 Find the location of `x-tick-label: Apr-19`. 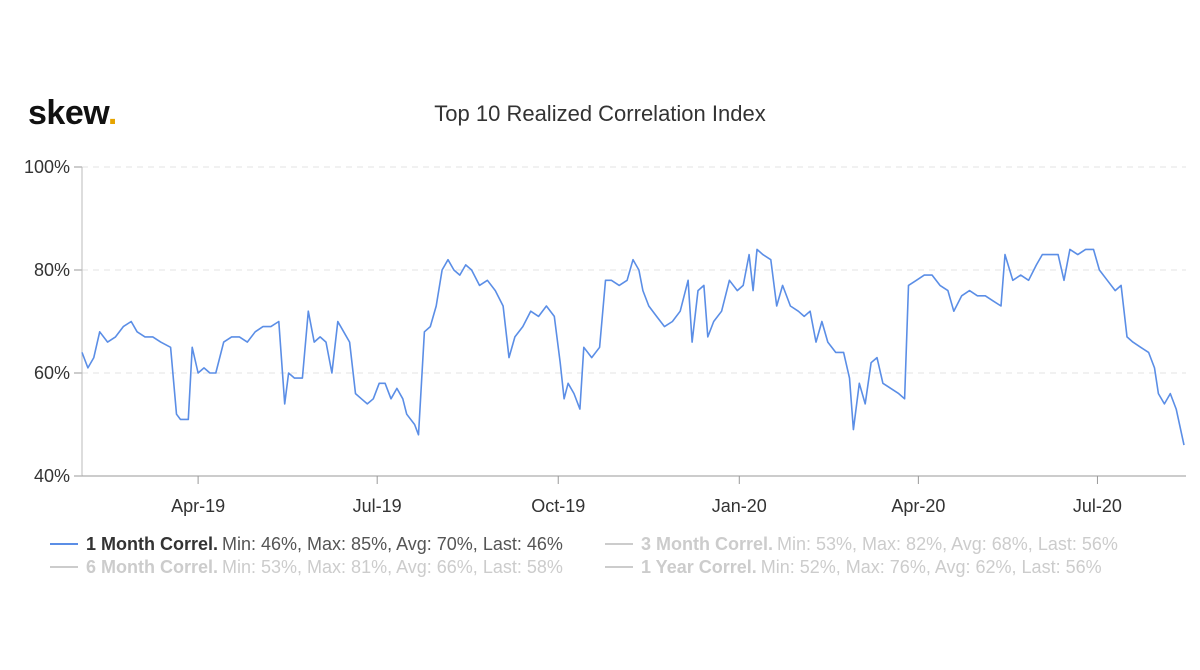

x-tick-label: Apr-19 is located at coordinates (198, 506).